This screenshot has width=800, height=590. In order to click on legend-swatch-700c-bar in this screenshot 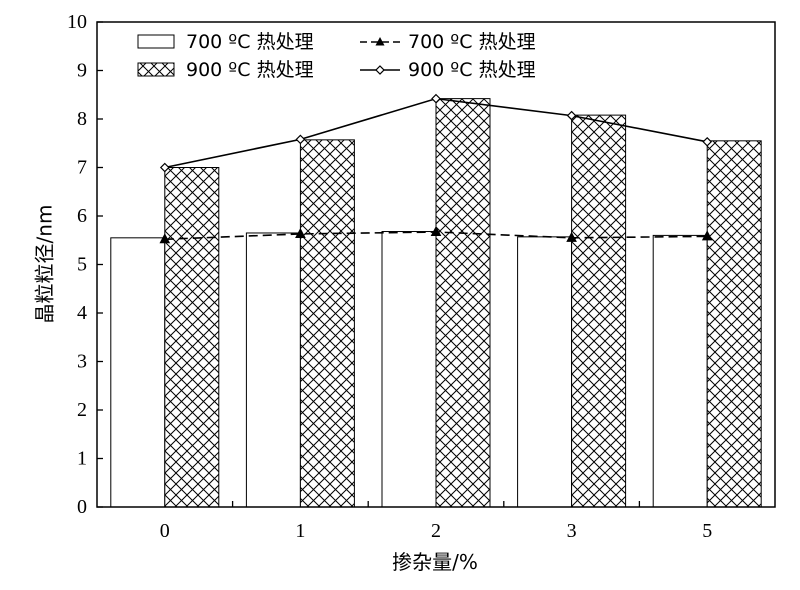, I will do `click(156, 41)`.